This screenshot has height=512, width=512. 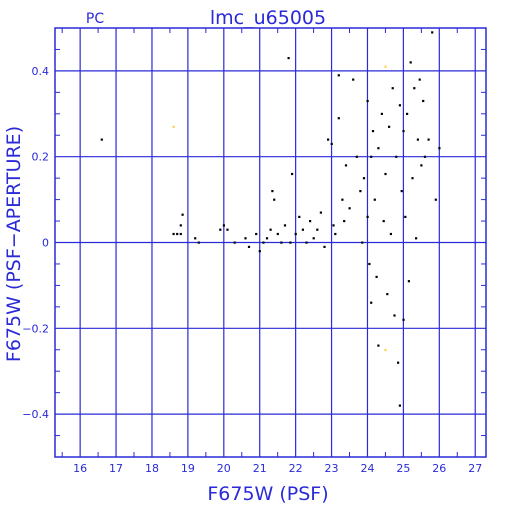 I want to click on x-tick-label: 24, so click(x=367, y=468).